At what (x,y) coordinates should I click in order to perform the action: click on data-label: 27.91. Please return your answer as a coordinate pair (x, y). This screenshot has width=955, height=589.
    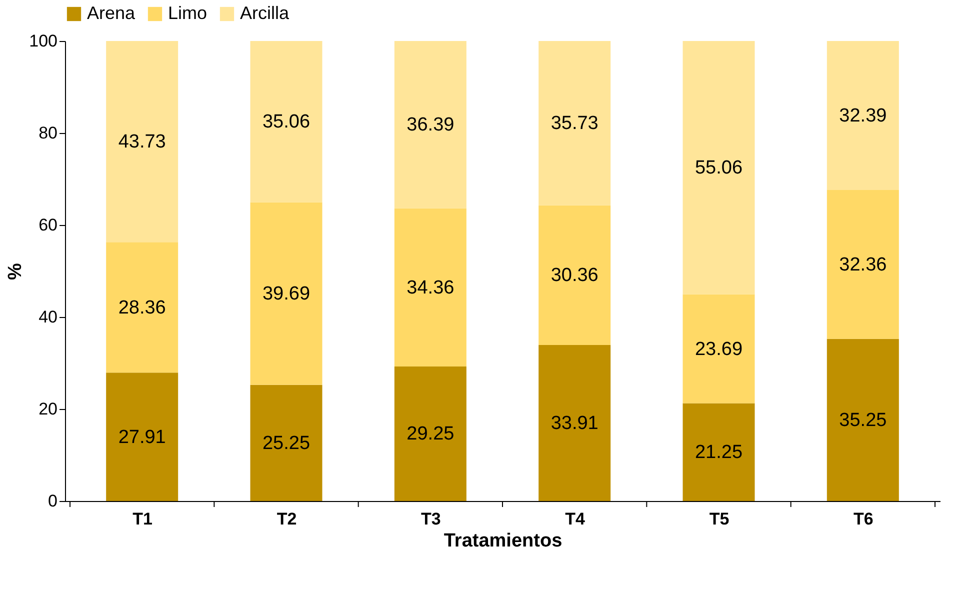
    Looking at the image, I should click on (142, 437).